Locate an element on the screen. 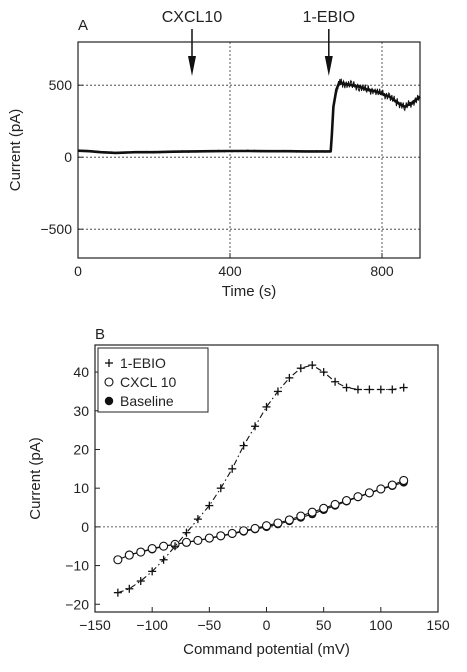 The image size is (467, 672). legend-entry-label: CXCL 10 is located at coordinates (148, 382).